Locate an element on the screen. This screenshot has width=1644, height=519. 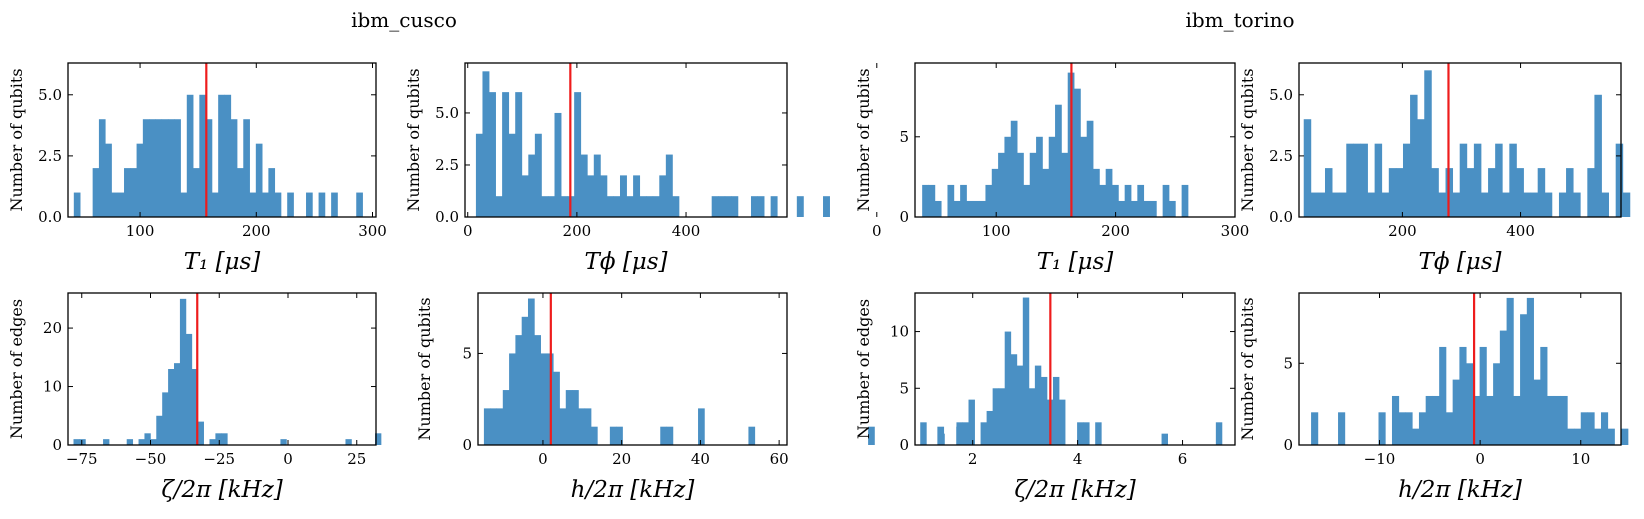
y-tick-label: 20 is located at coordinates (52, 328).